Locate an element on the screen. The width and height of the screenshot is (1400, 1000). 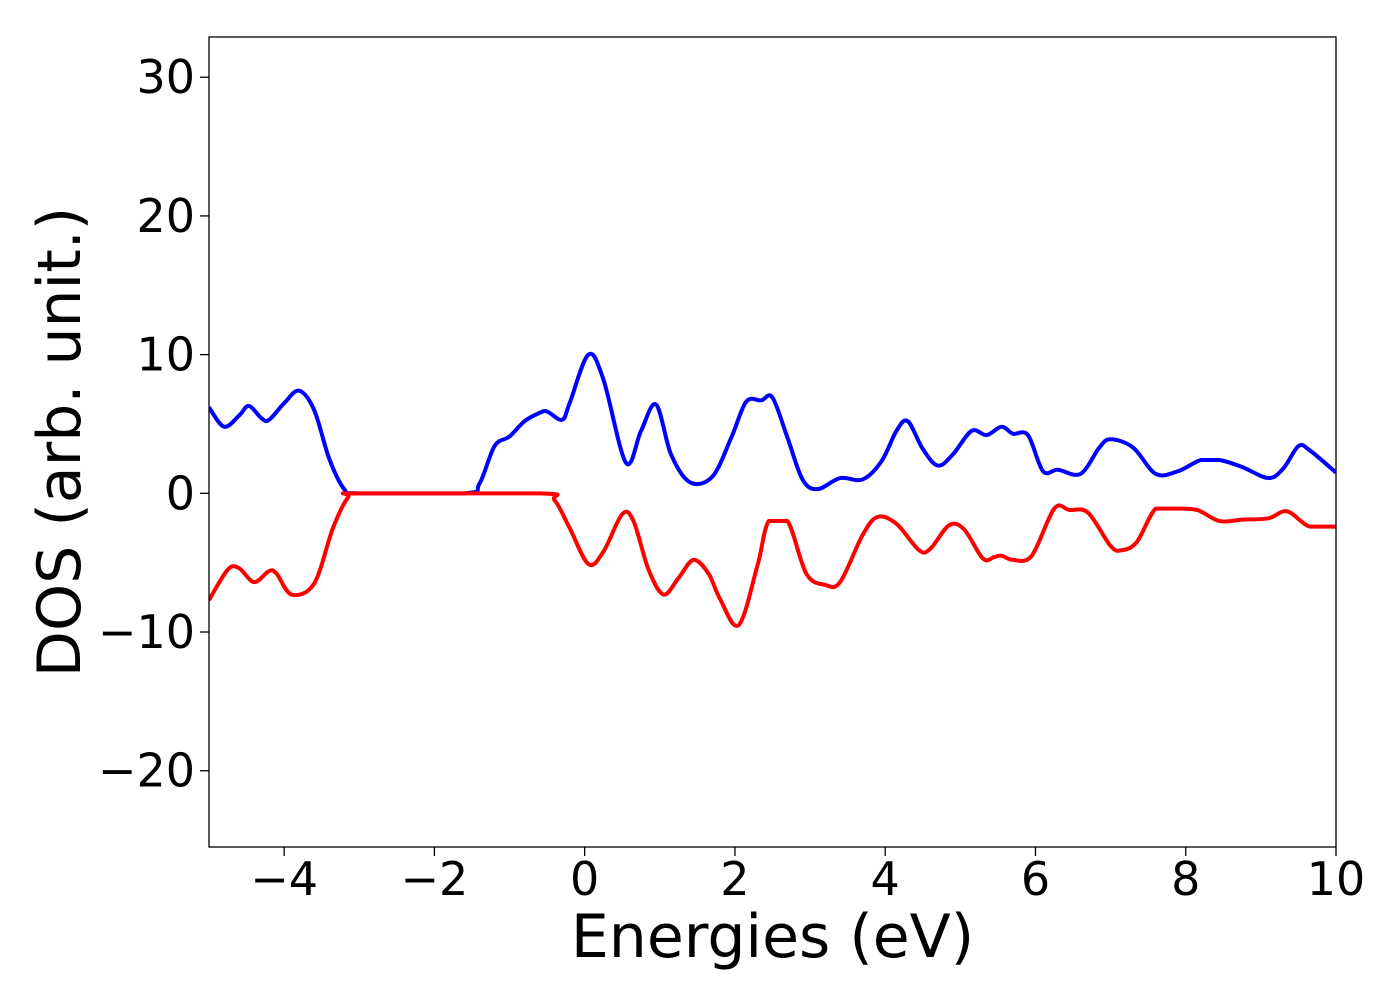
x-axis: −4 −2 0 2 4 6 8 10 is located at coordinates (807, 876).